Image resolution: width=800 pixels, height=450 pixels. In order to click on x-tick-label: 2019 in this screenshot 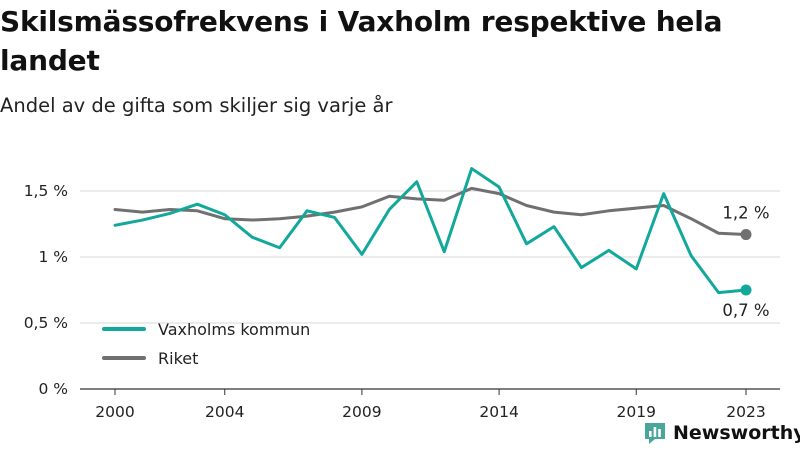, I will do `click(636, 412)`.